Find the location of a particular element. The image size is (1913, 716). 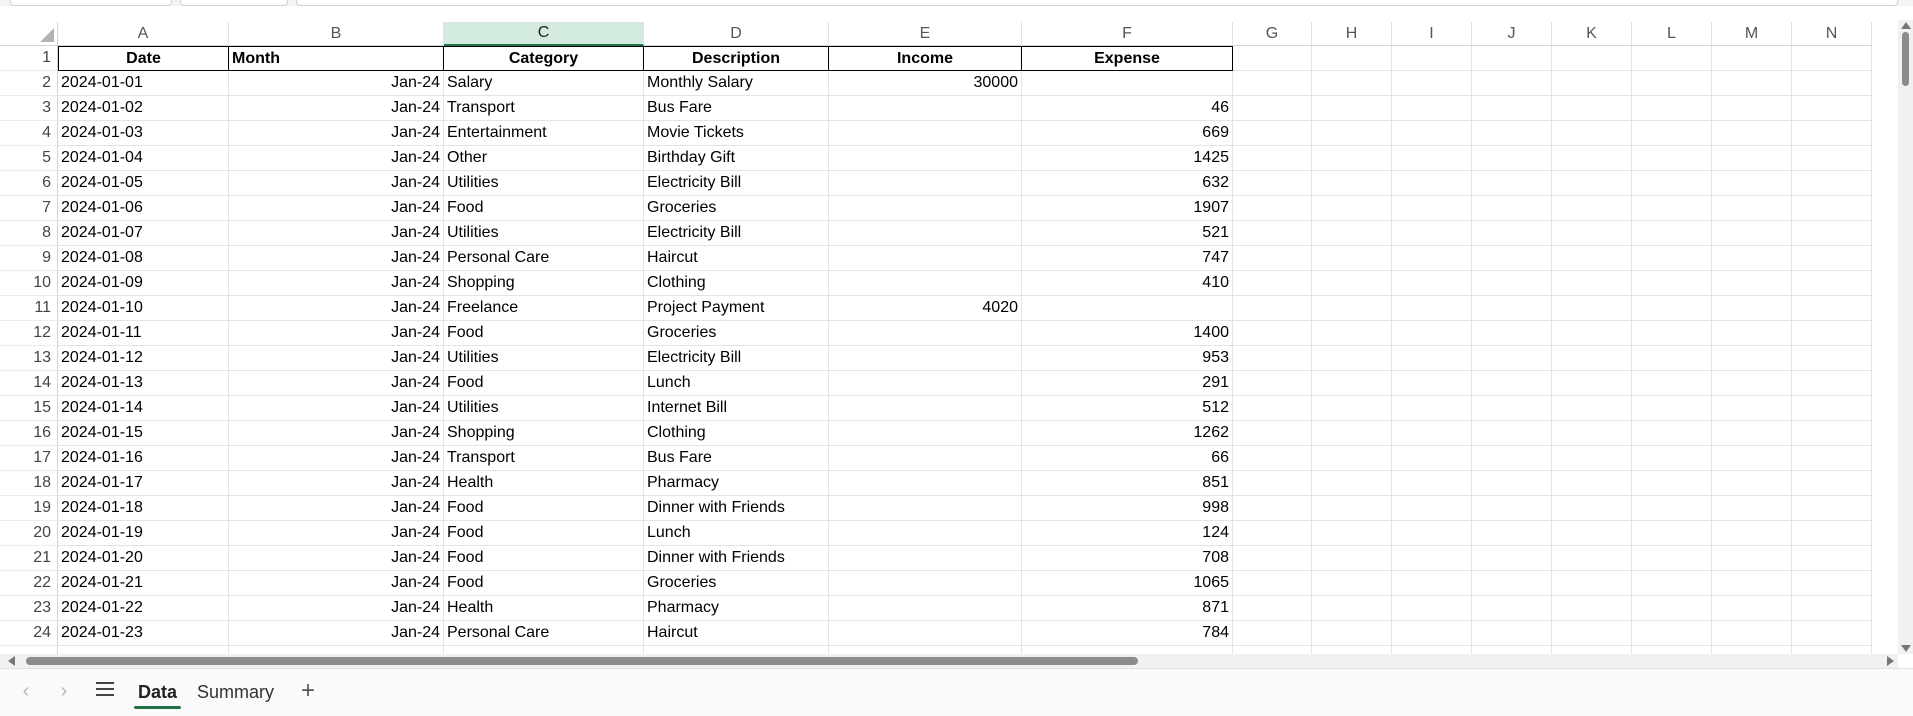

row-header: 17 is located at coordinates (29, 458).